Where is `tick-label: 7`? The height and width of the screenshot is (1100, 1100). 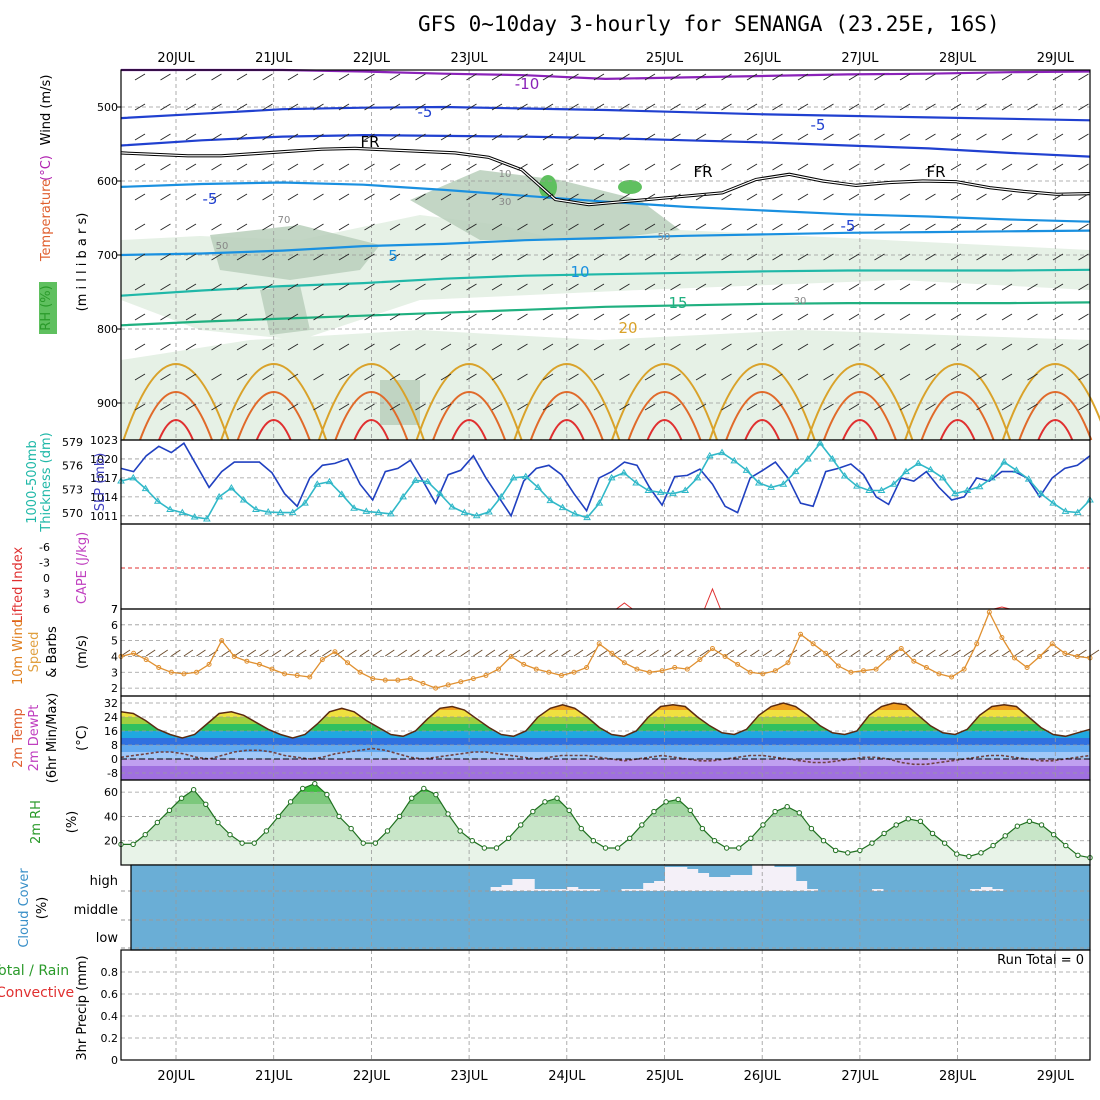
tick-label: 7 is located at coordinates (114, 609).